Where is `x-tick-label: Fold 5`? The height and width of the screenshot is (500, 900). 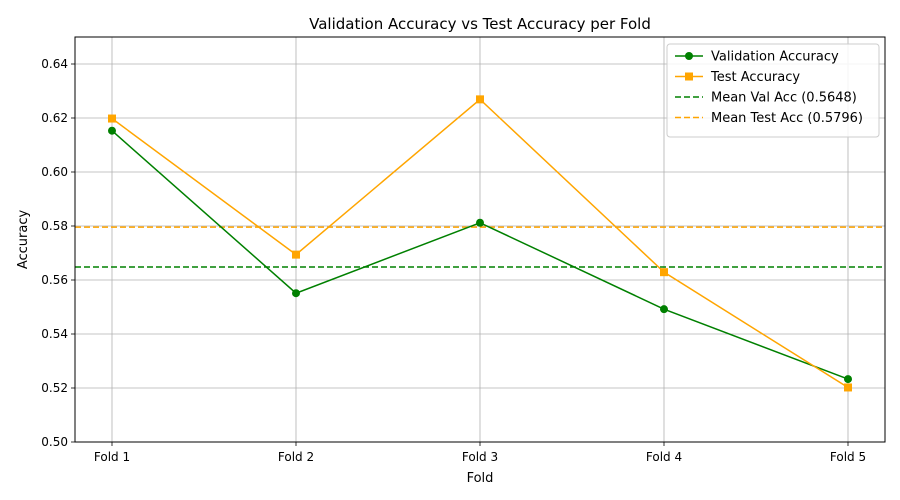
x-tick-label: Fold 5 is located at coordinates (848, 457).